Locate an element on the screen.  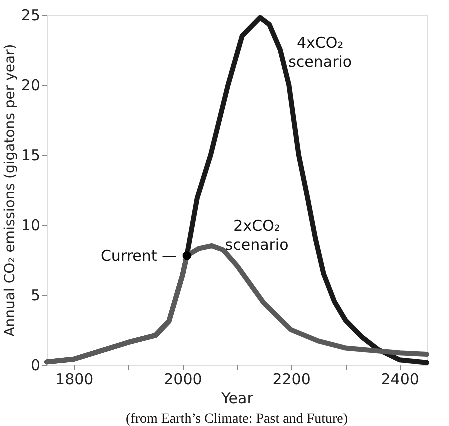
y-tick-label: 10 is located at coordinates (30, 225).